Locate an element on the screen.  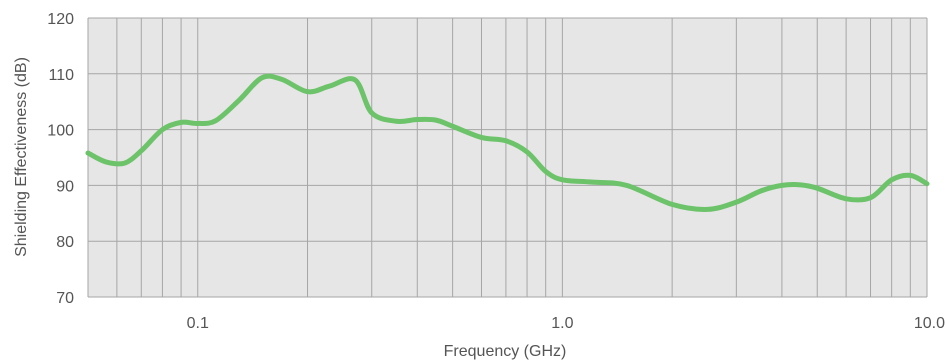
y-tick-label: 80 is located at coordinates (65, 242).